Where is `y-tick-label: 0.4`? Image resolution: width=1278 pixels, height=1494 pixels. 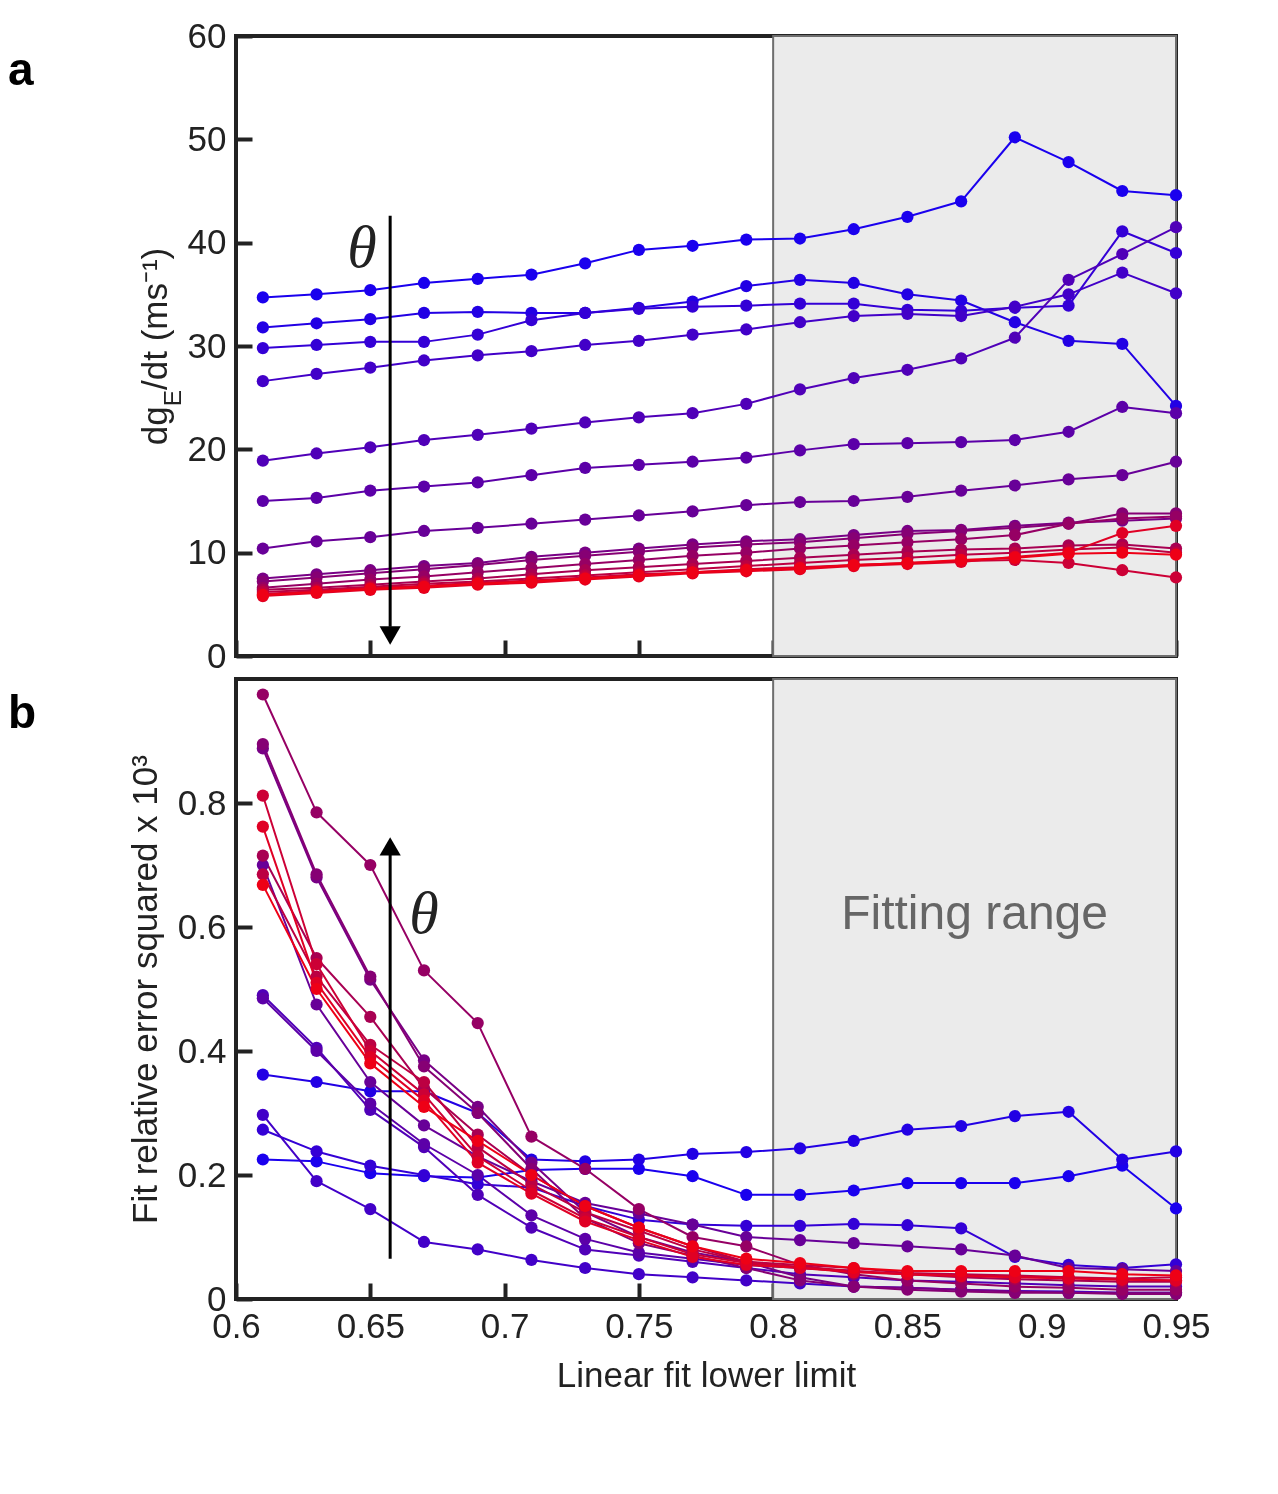 y-tick-label: 0.4 is located at coordinates (202, 1050).